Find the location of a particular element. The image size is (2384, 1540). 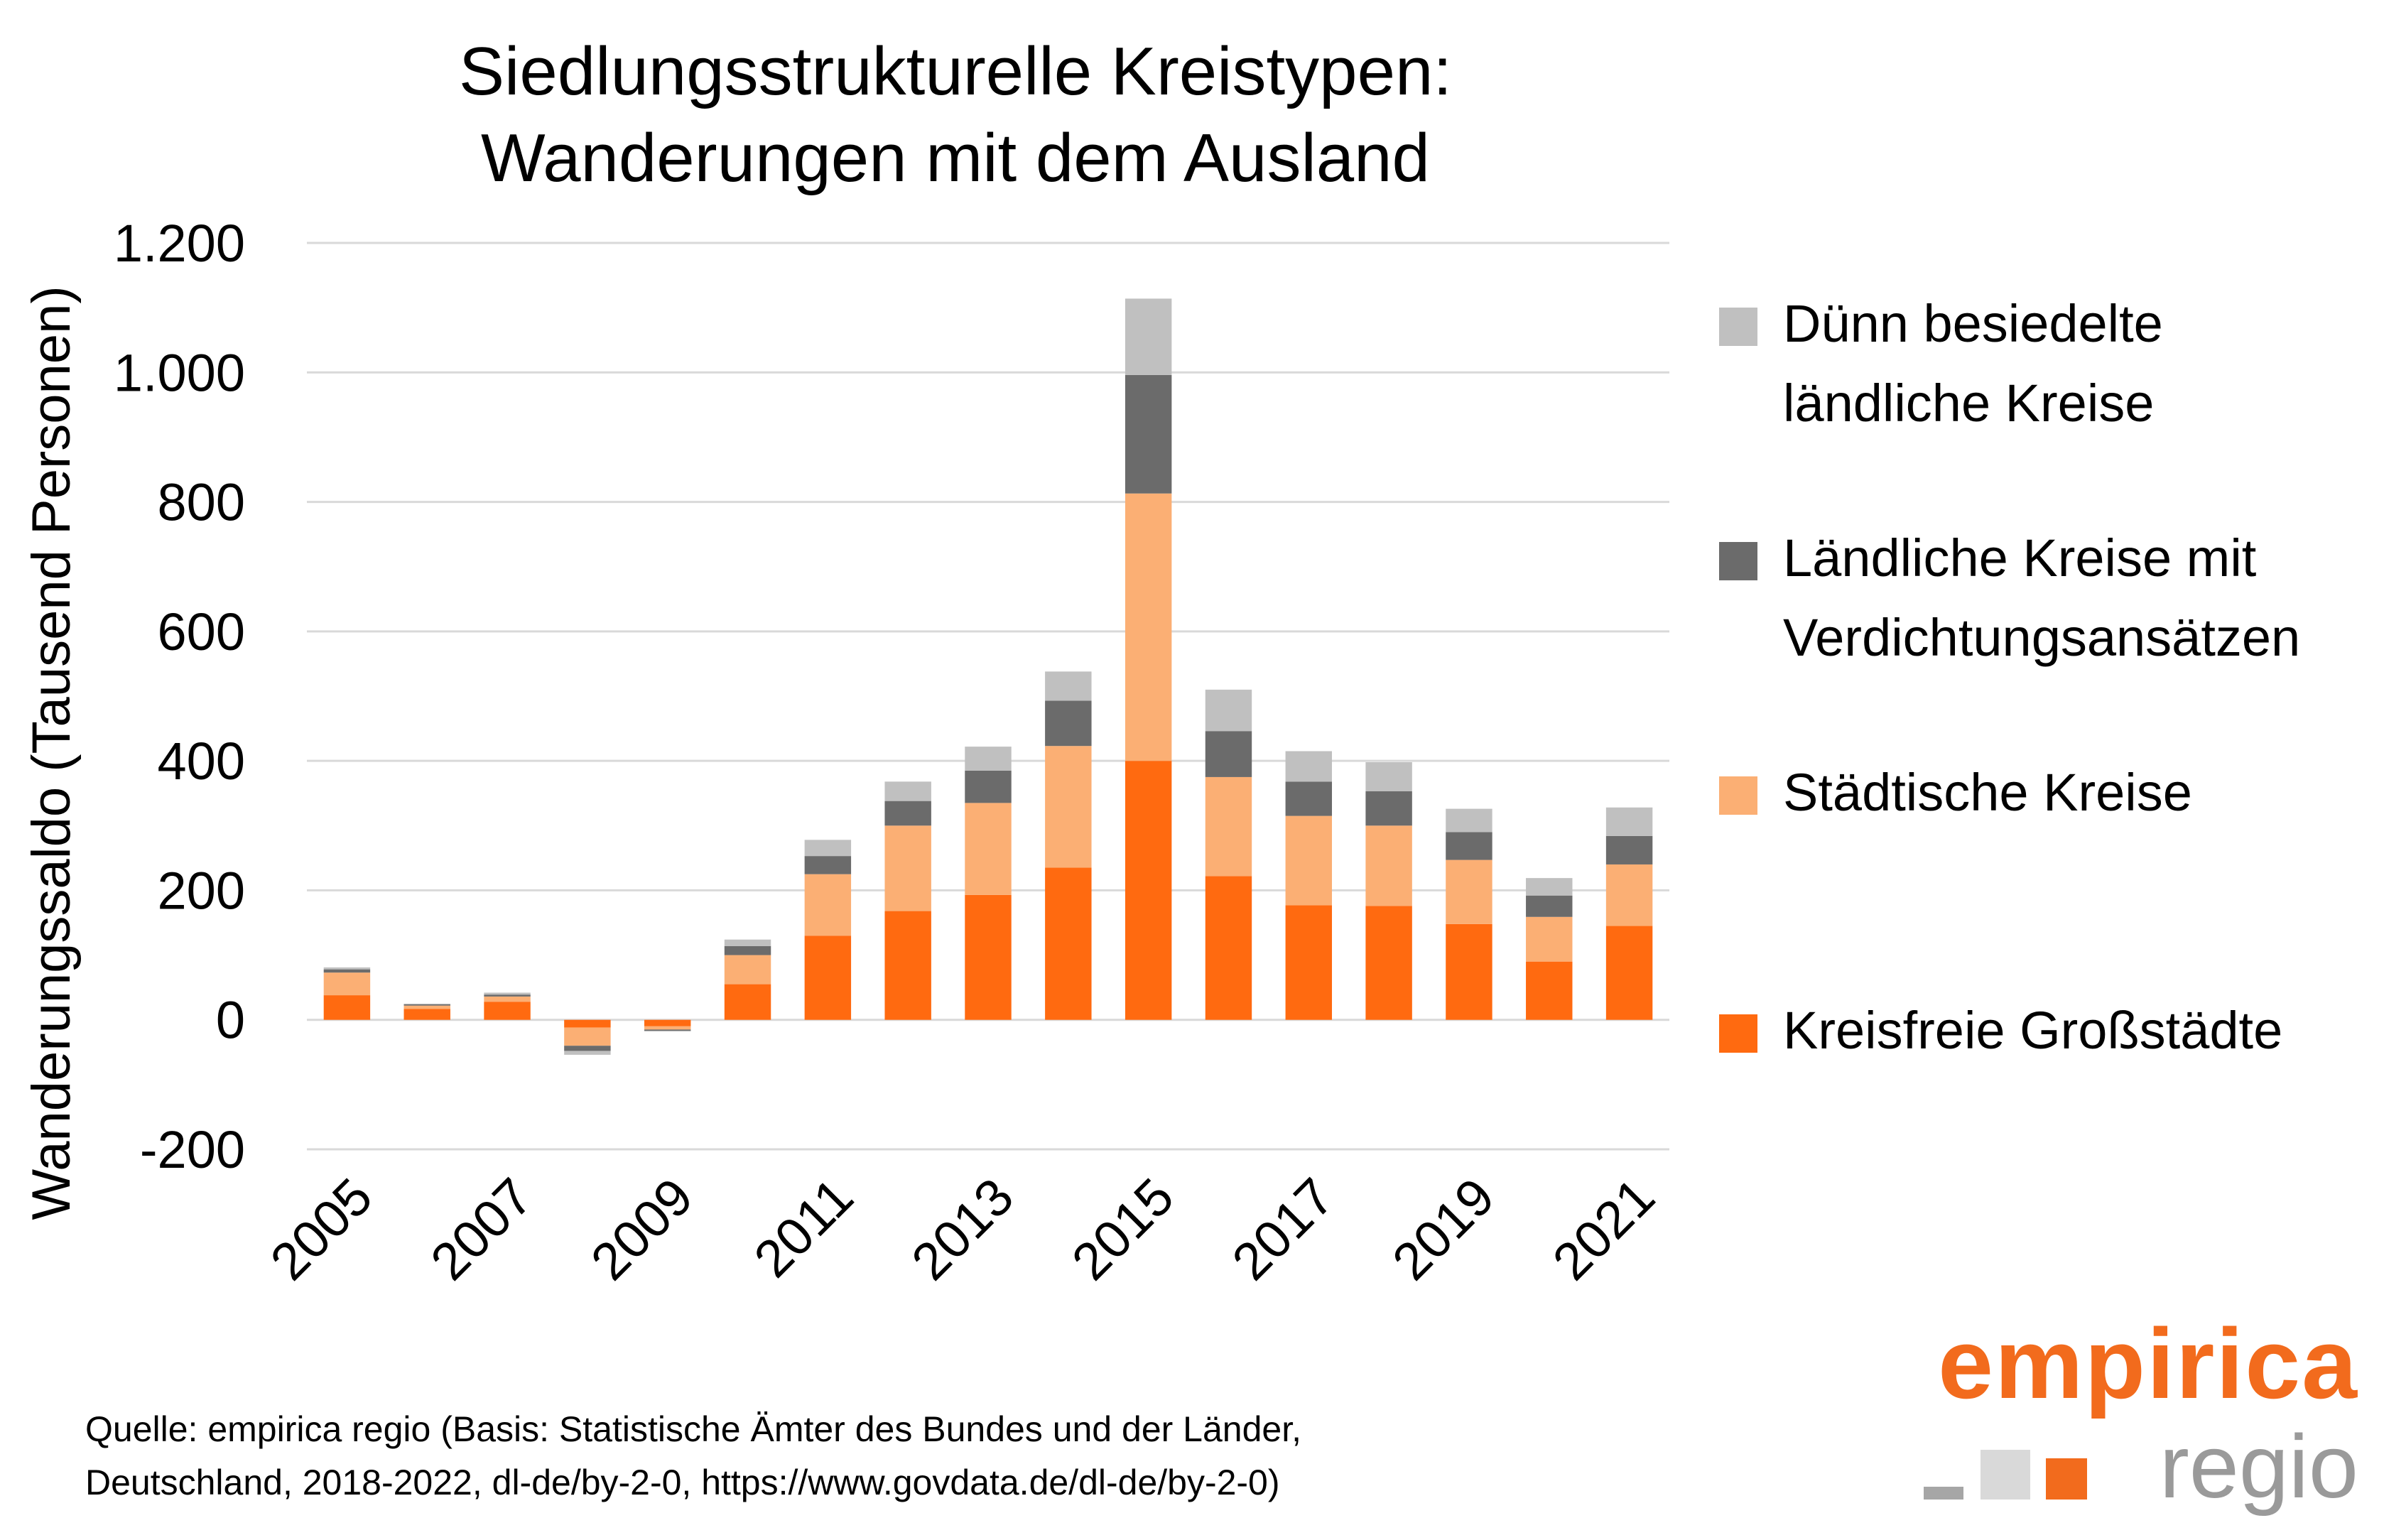

legend-label: ländliche Kreise is located at coordinates (1969, 403).